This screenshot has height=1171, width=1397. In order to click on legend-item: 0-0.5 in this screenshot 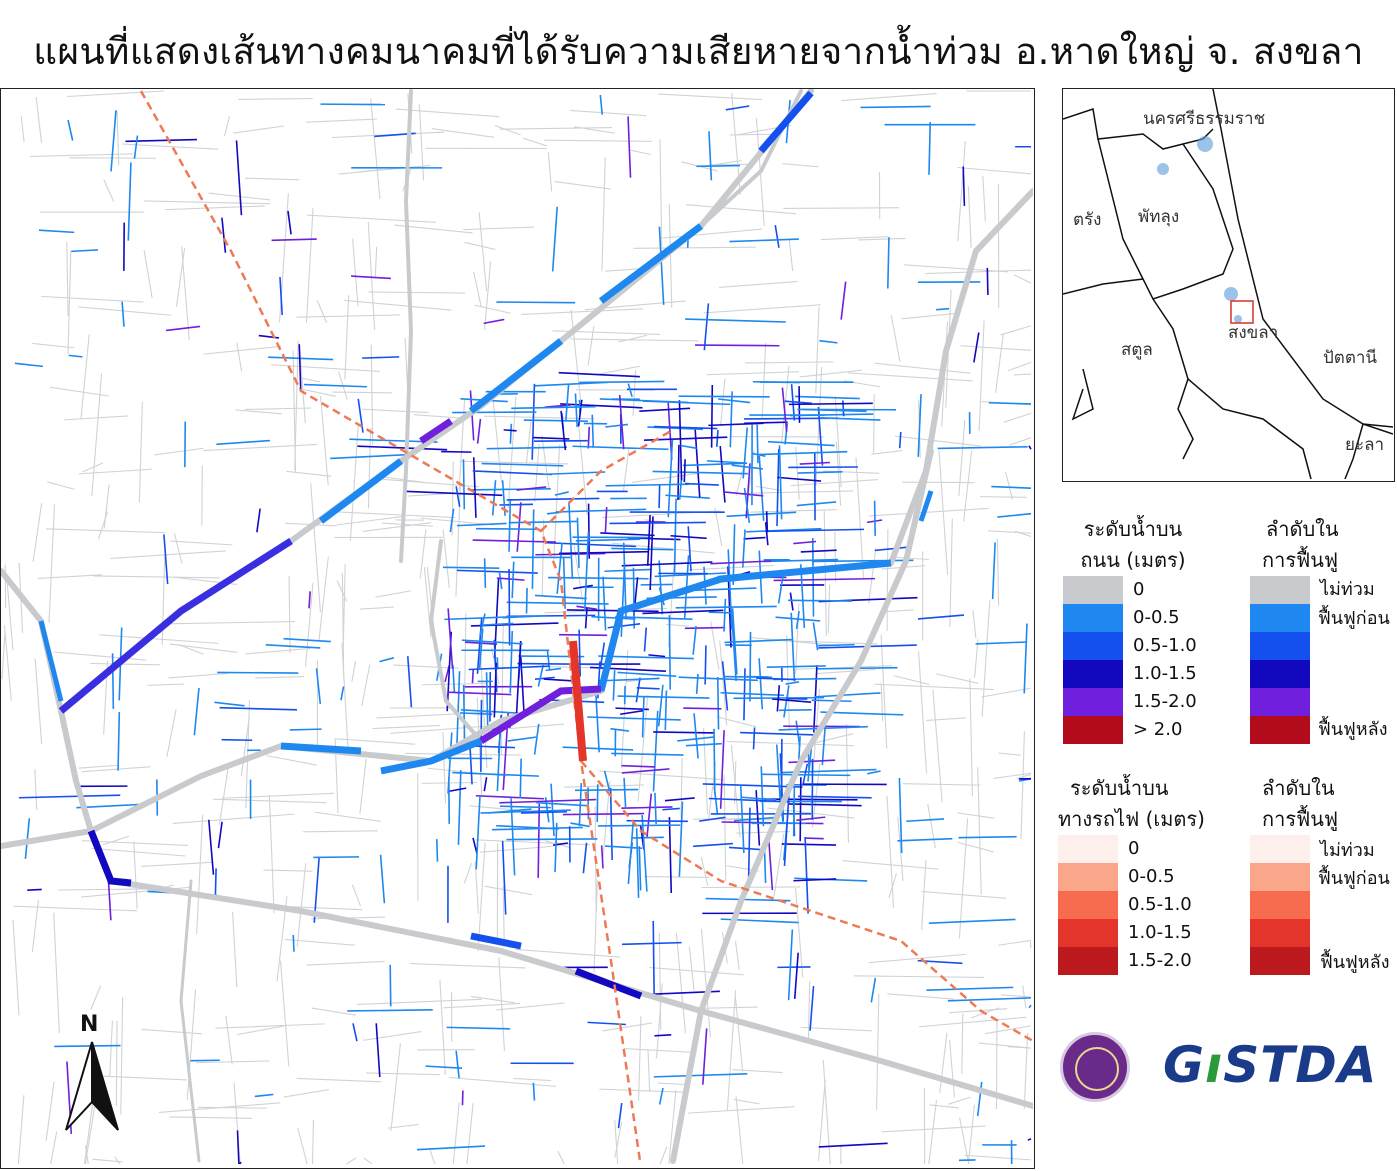, I will do `click(1133, 618)`.